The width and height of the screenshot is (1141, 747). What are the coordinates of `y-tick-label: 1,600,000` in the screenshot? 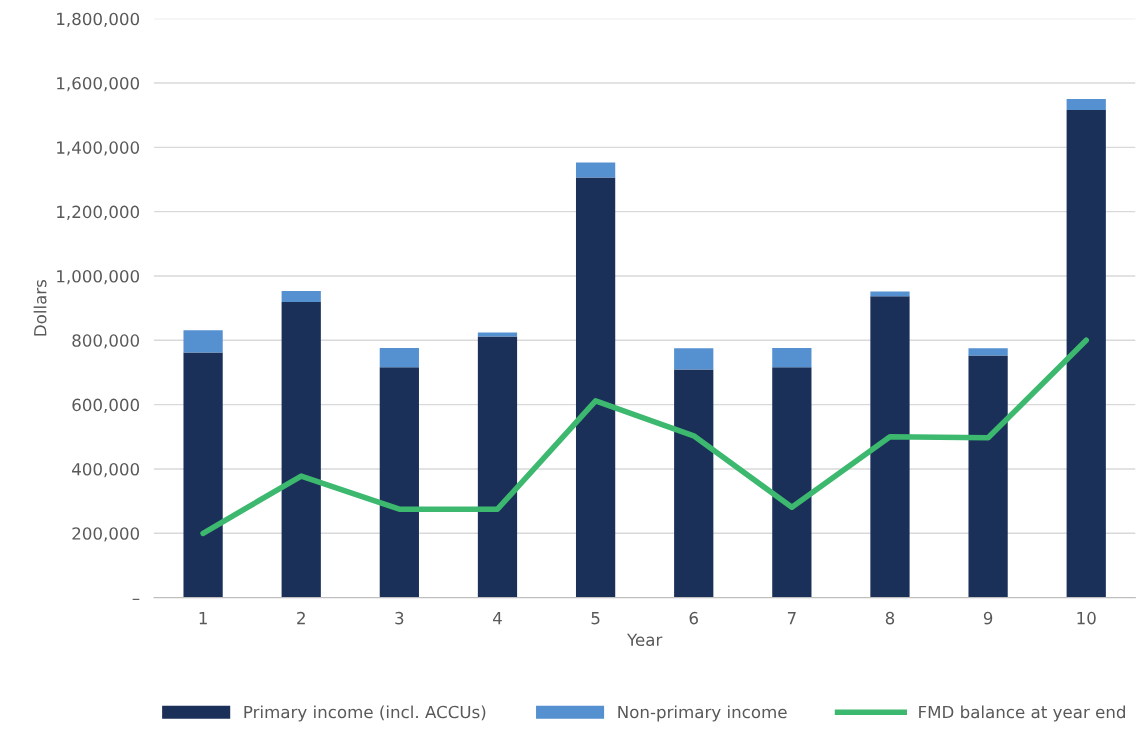 It's located at (98, 84).